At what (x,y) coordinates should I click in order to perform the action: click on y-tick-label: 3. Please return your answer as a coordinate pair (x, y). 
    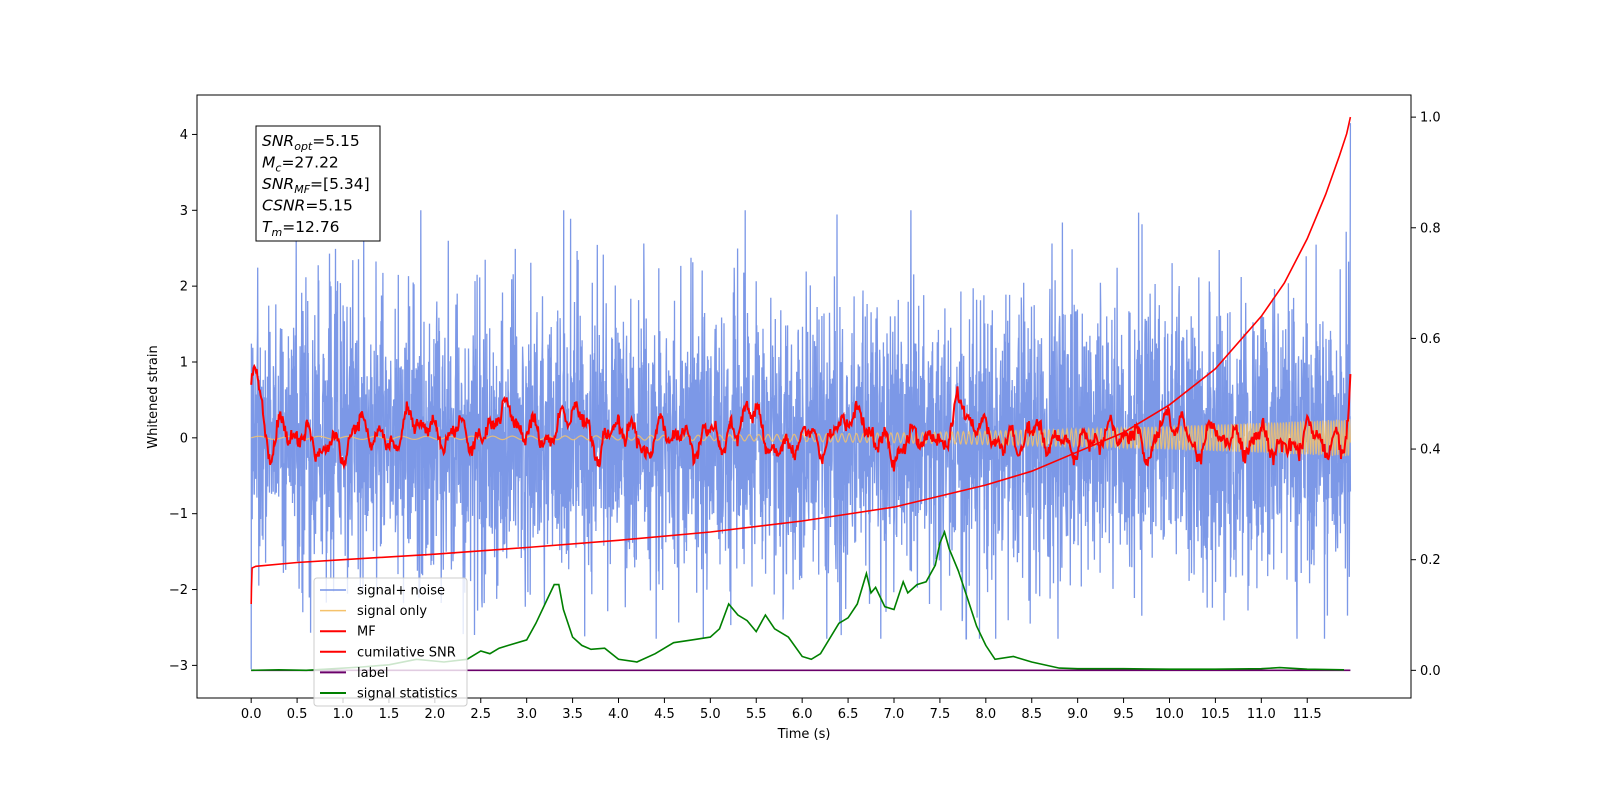
    Looking at the image, I should click on (184, 211).